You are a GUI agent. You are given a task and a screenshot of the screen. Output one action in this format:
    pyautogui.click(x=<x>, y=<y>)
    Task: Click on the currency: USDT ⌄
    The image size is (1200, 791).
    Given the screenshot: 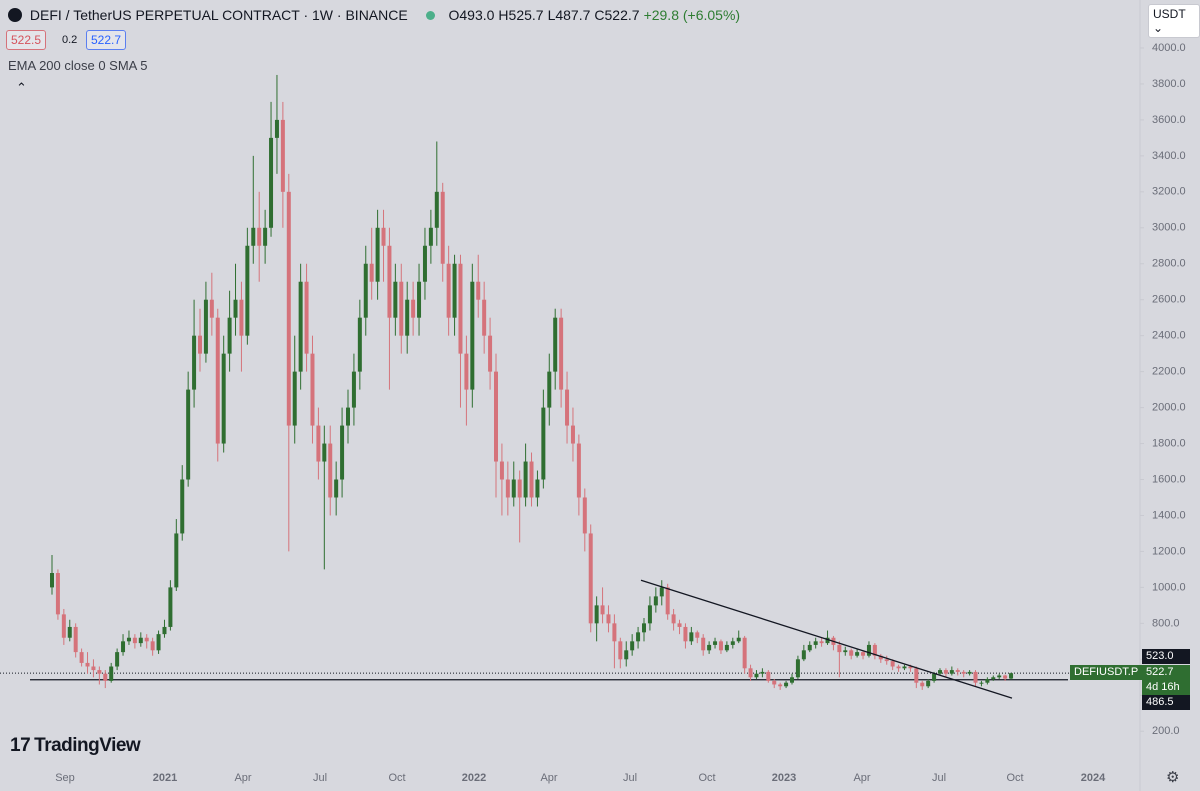 What is the action you would take?
    pyautogui.click(x=1174, y=21)
    